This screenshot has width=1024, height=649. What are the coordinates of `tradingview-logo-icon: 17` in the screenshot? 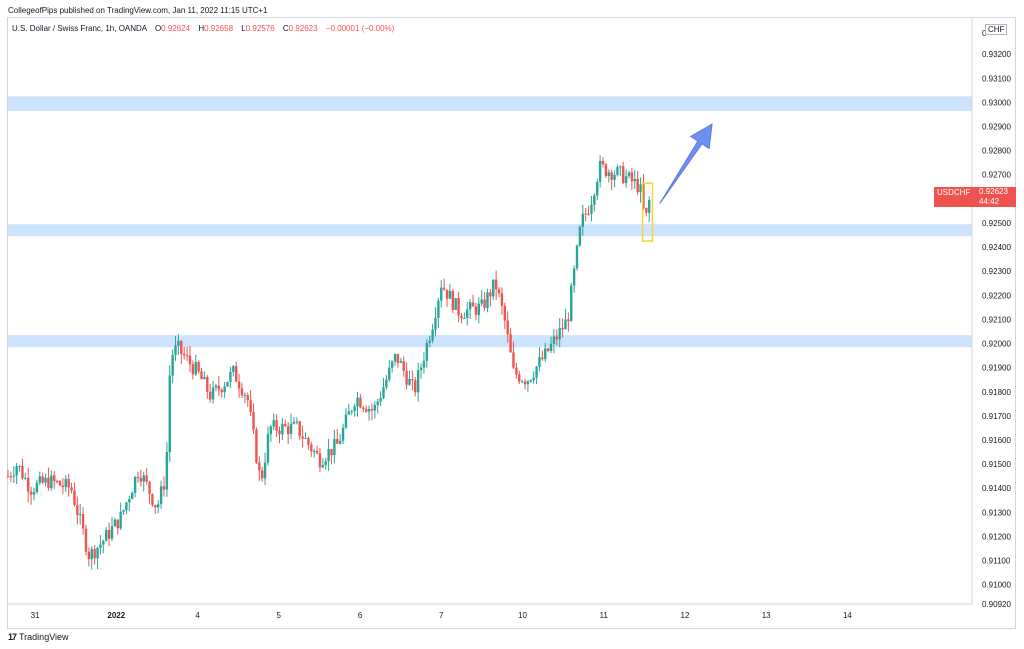 It's located at (12, 637).